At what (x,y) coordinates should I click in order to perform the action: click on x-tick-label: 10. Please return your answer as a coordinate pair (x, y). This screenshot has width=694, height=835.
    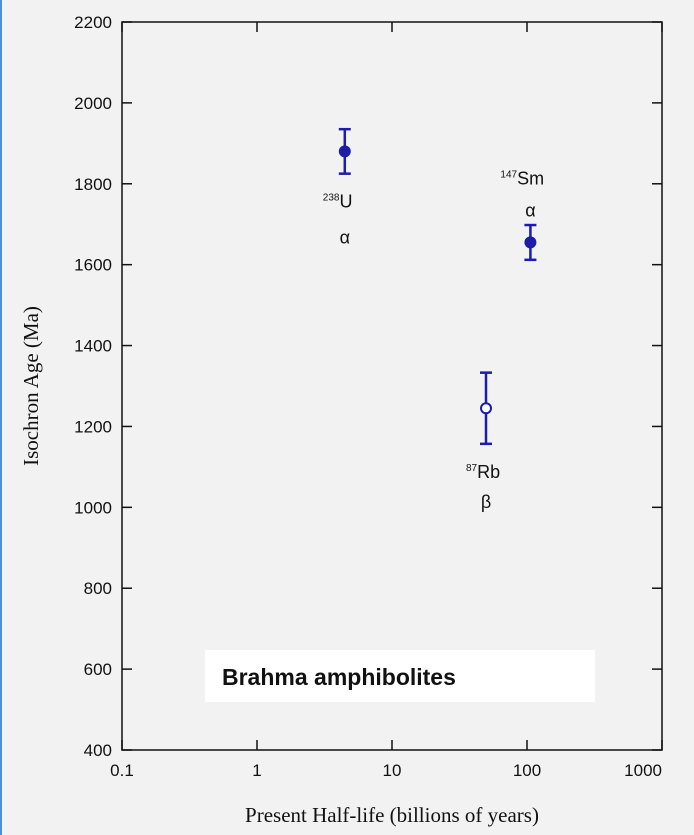
    Looking at the image, I should click on (392, 770).